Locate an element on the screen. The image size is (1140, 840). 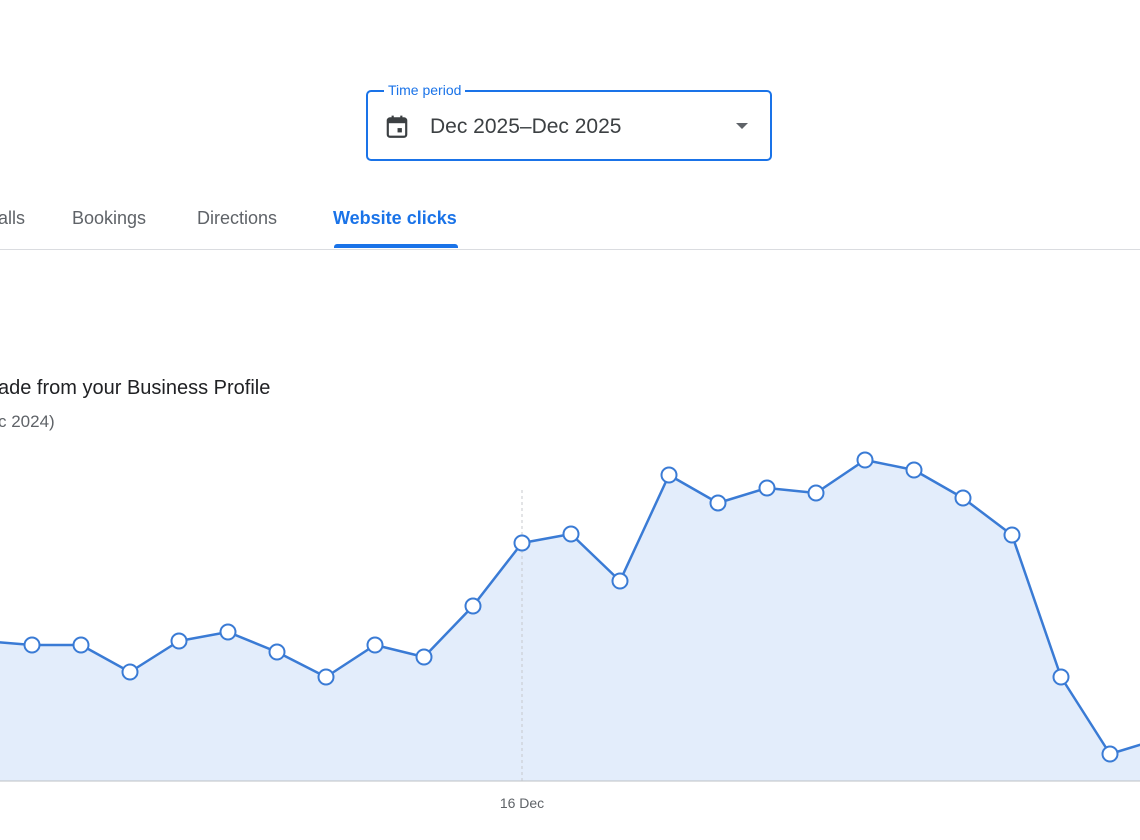
chevron-down-icon is located at coordinates (742, 126).